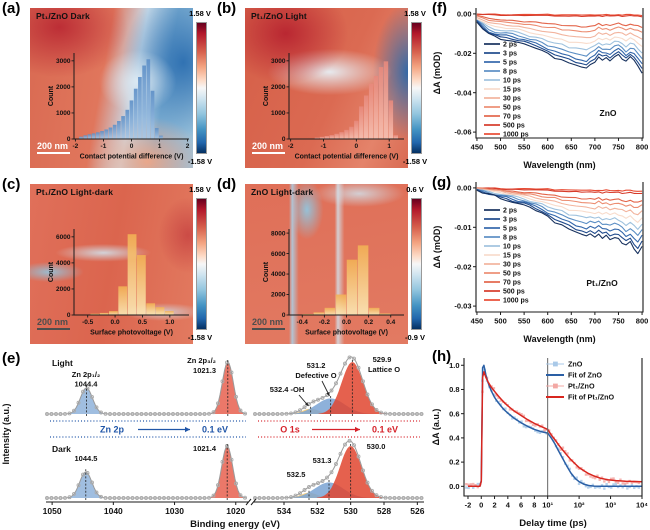 The image size is (650, 530). What do you see at coordinates (86, 374) in the screenshot?
I see `xps-annotation: Zn 2p₁/₂` at bounding box center [86, 374].